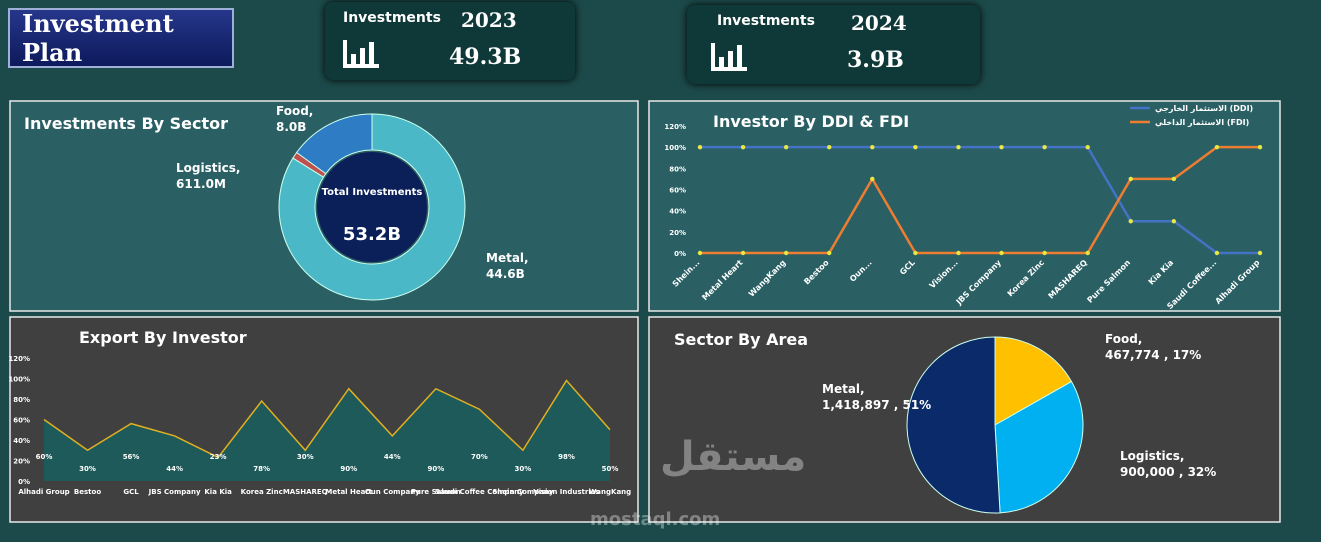 Image resolution: width=1321 pixels, height=542 pixels. What do you see at coordinates (21, 462) in the screenshot?
I see `y-tick-label: 20%` at bounding box center [21, 462].